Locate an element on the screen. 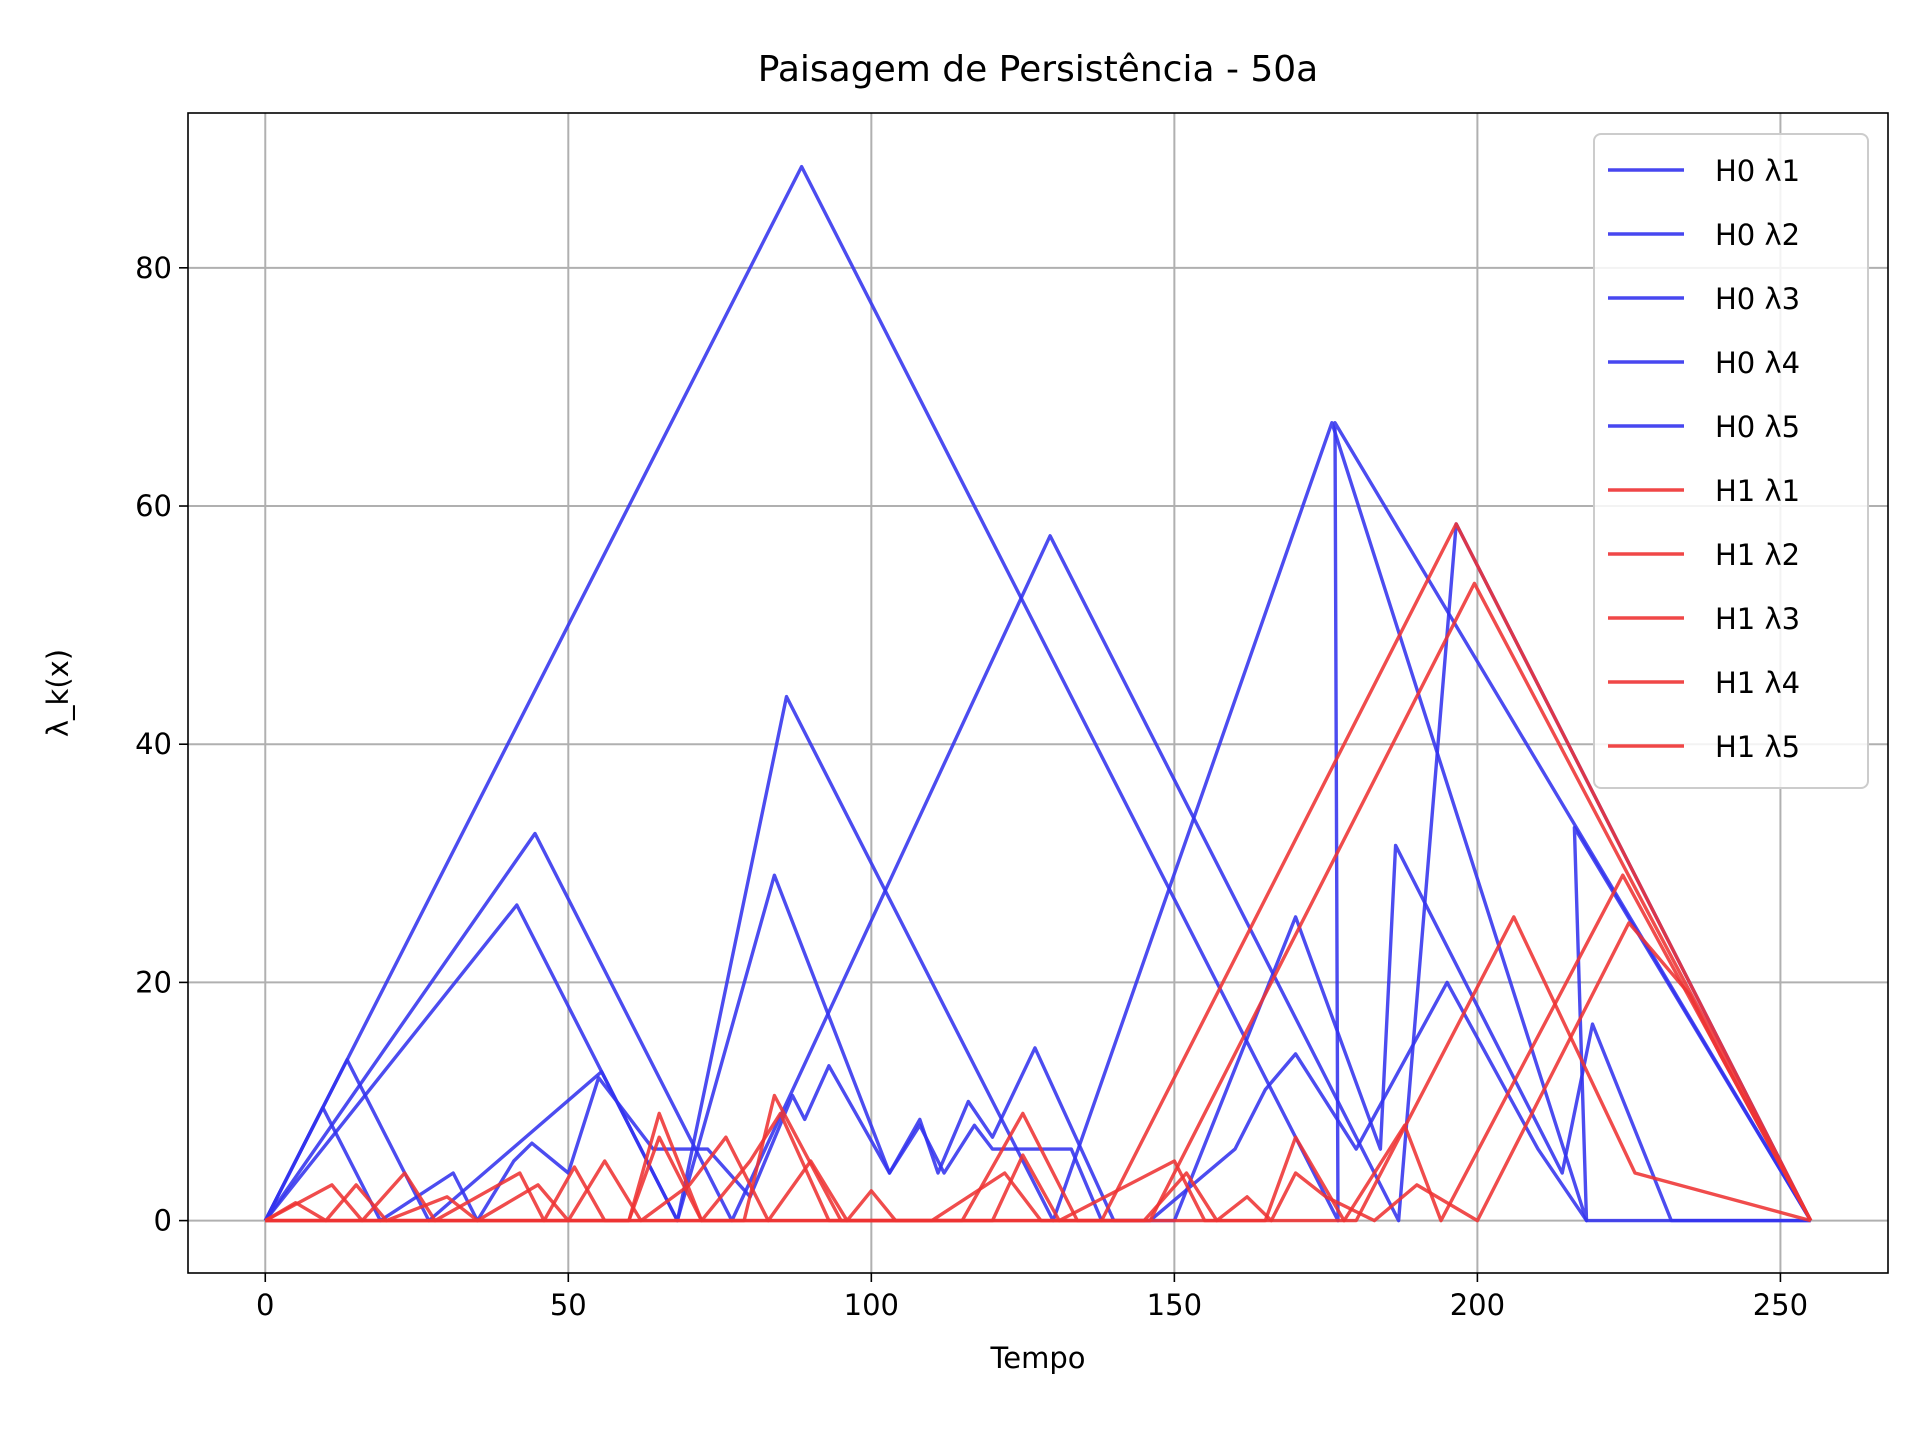 This screenshot has height=1445, width=1920. legend-label: H0 λ4 is located at coordinates (1757, 363).